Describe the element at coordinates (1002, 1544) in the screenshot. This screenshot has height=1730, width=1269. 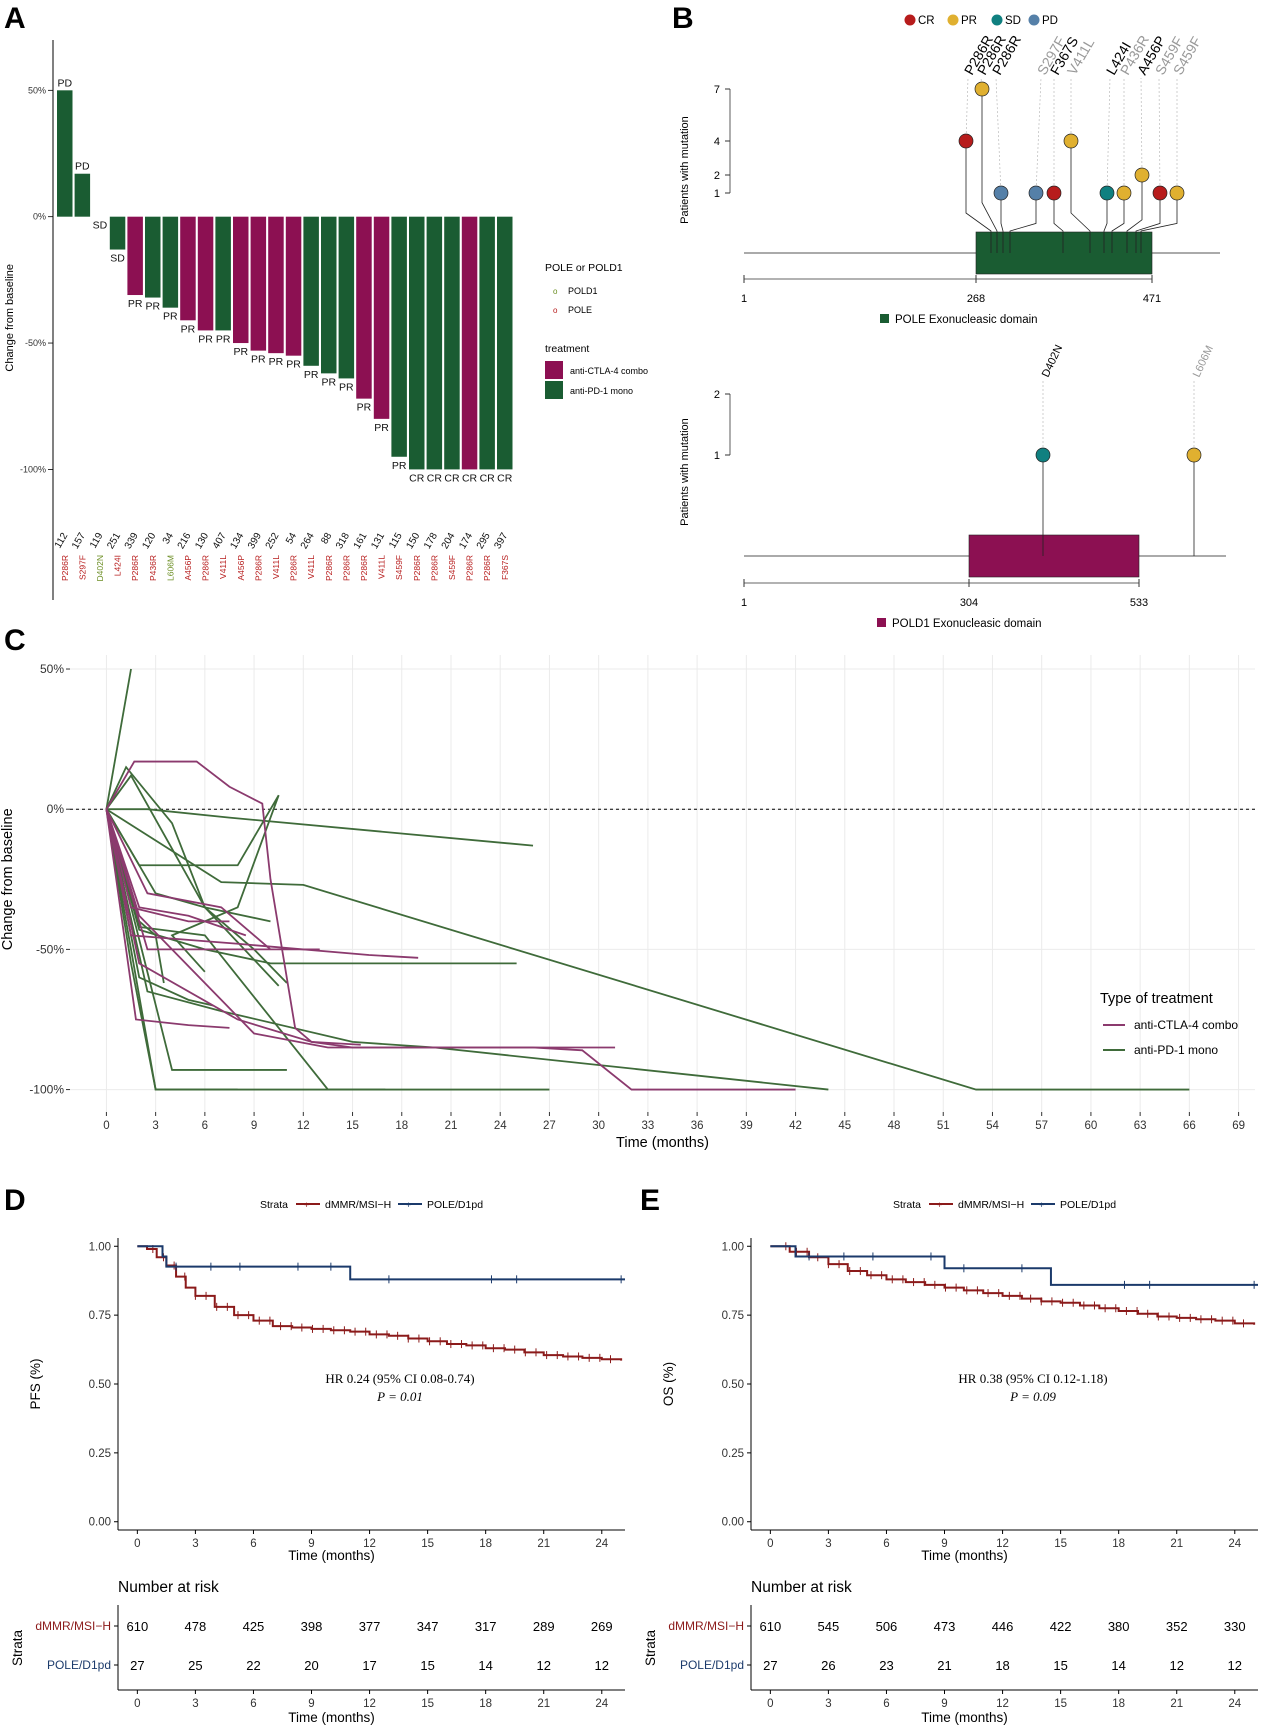
I see `x-tick-label: 12` at that location.